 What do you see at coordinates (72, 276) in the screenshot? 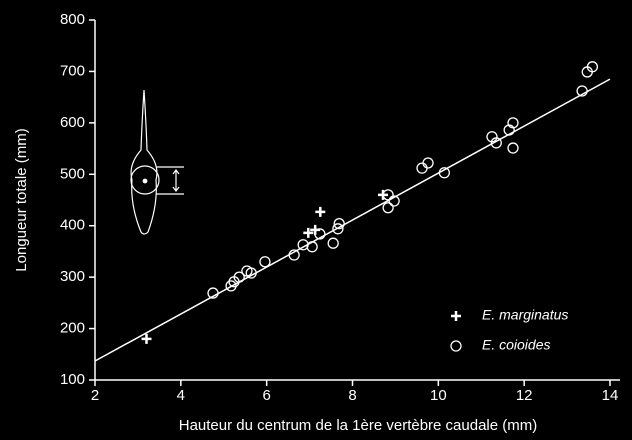
I see `y-tick-label: 300` at bounding box center [72, 276].